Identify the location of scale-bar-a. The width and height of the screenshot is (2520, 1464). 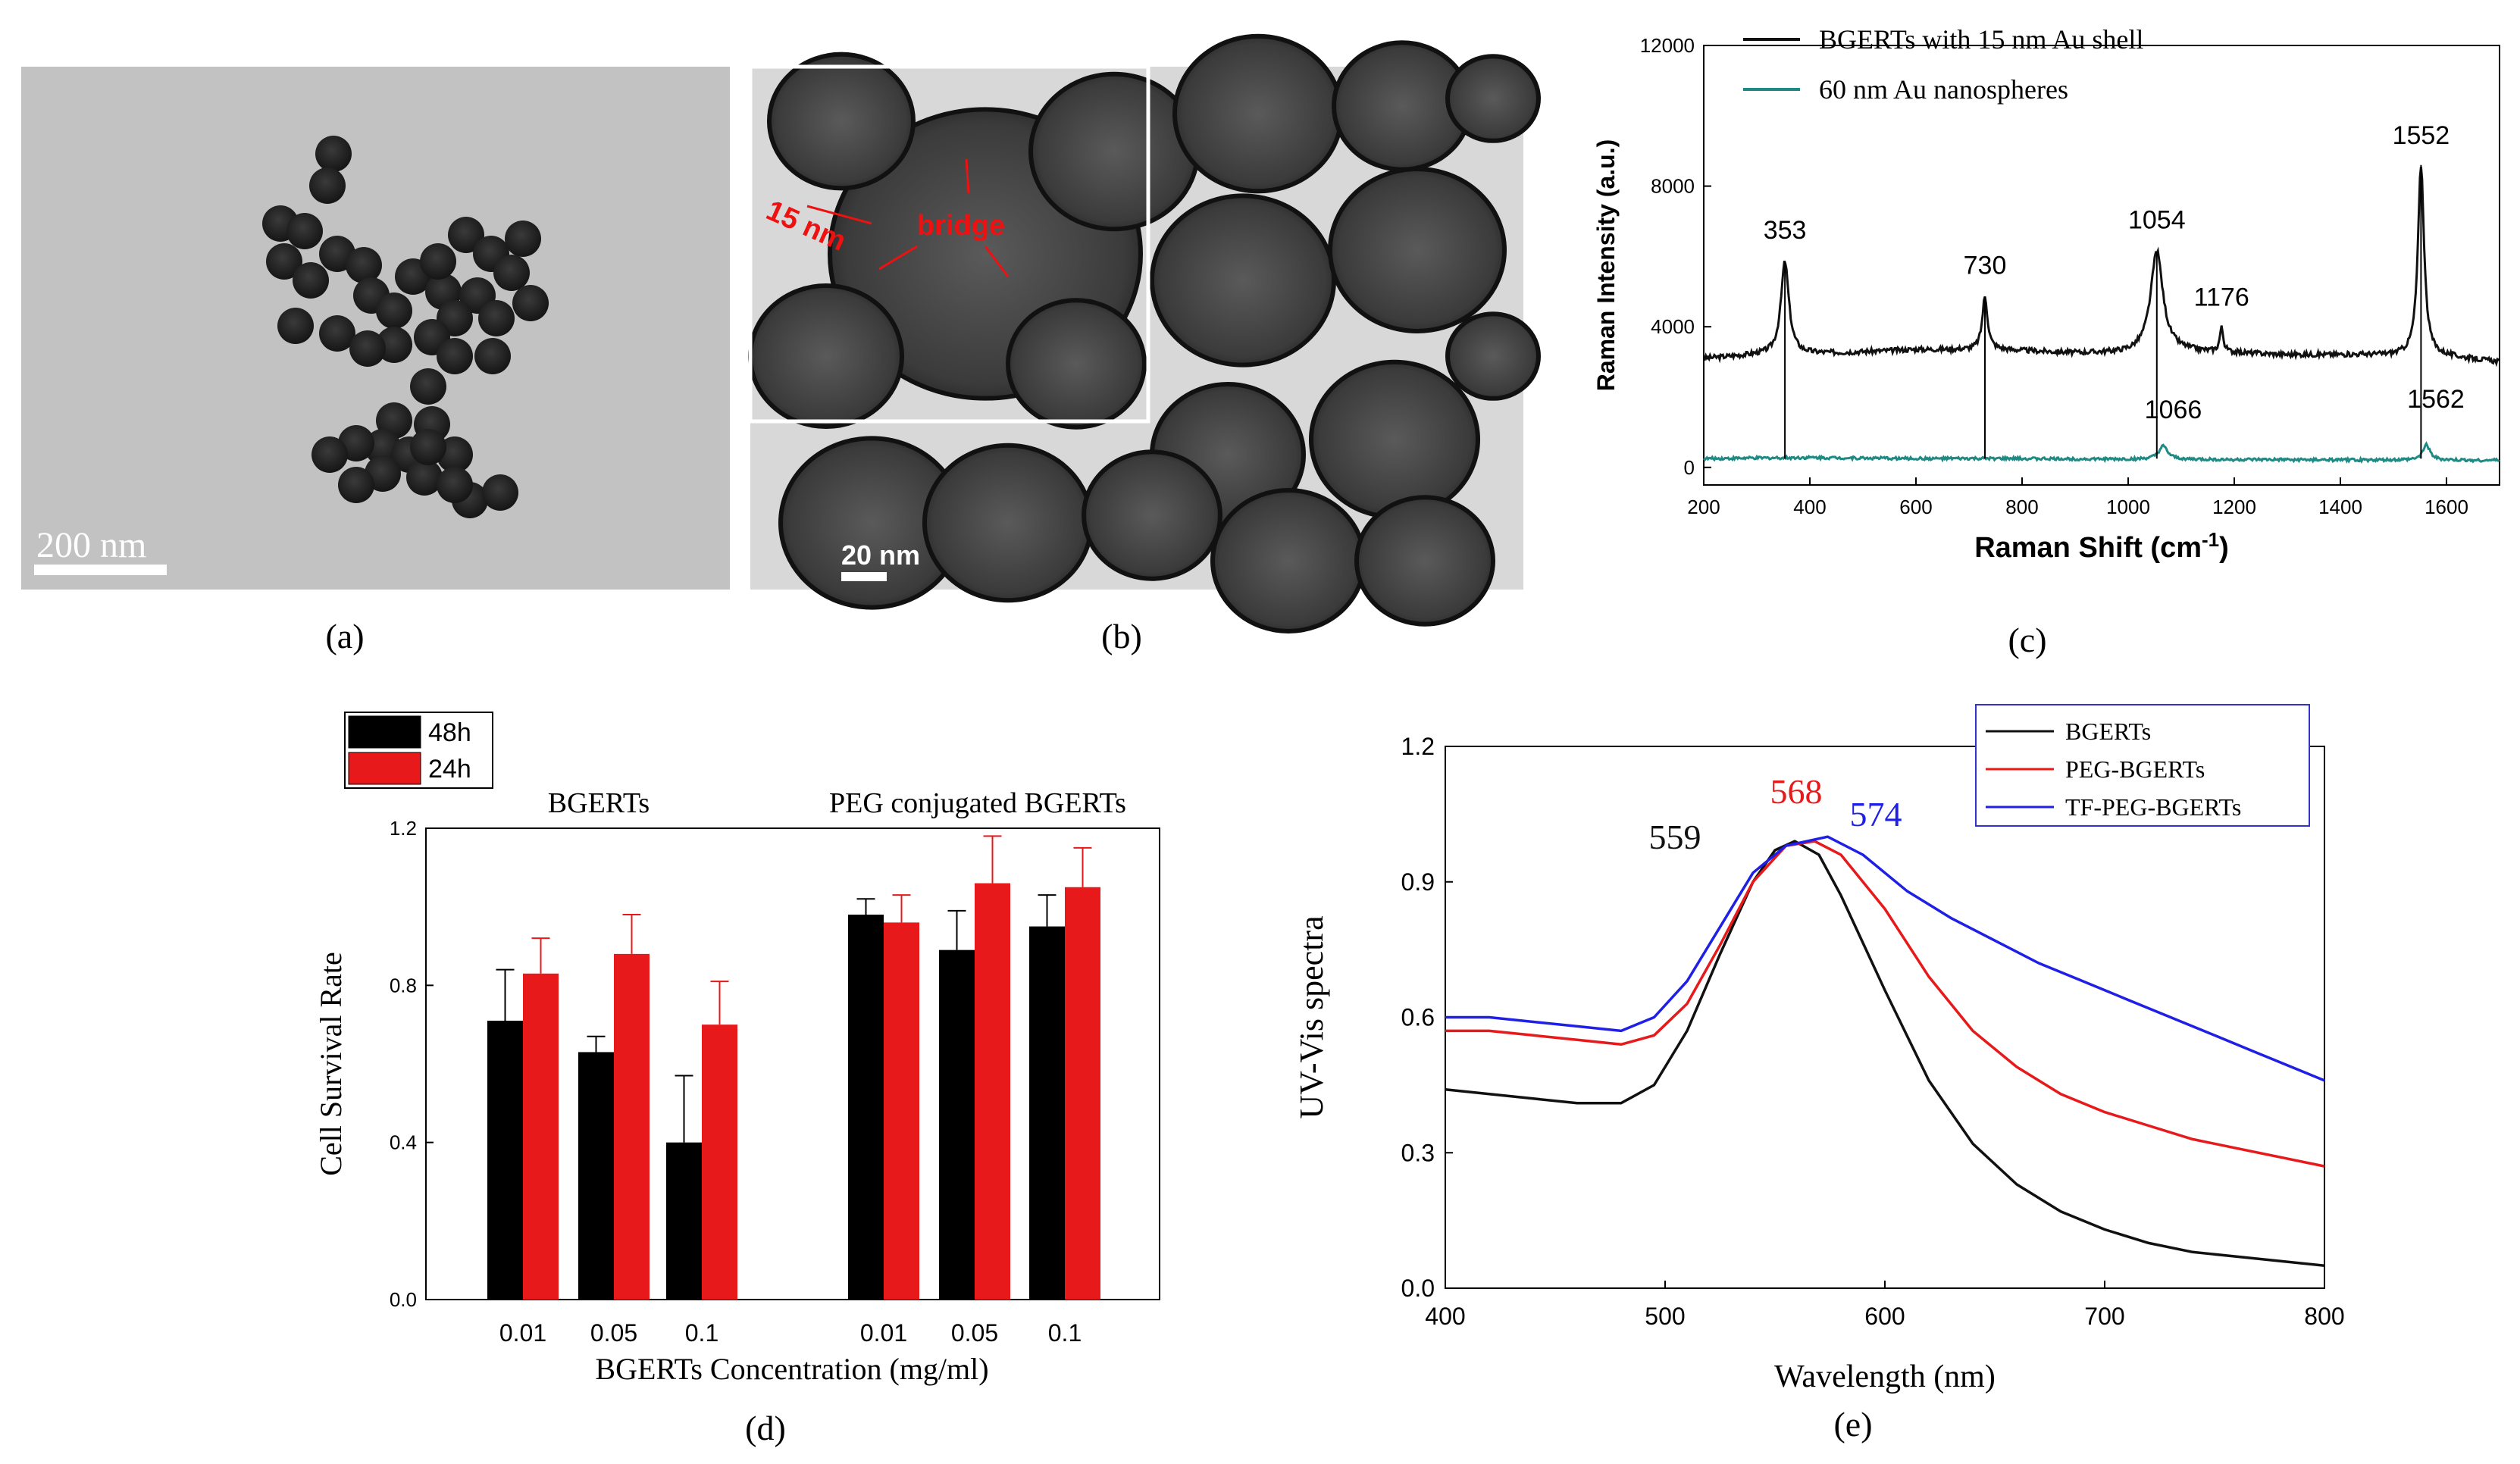
(100, 570).